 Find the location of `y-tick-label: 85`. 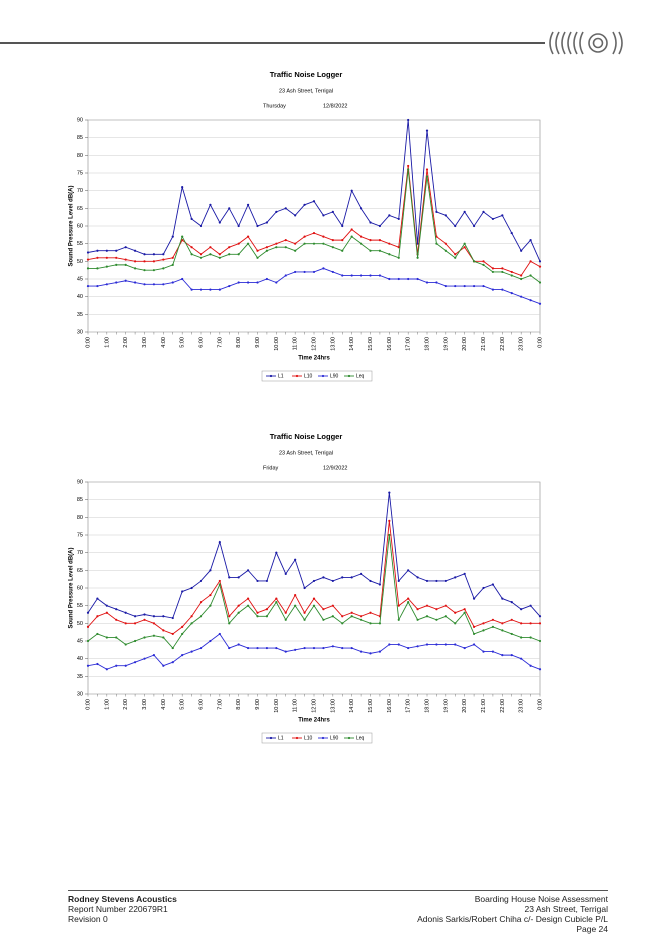

y-tick-label: 85 is located at coordinates (80, 500).